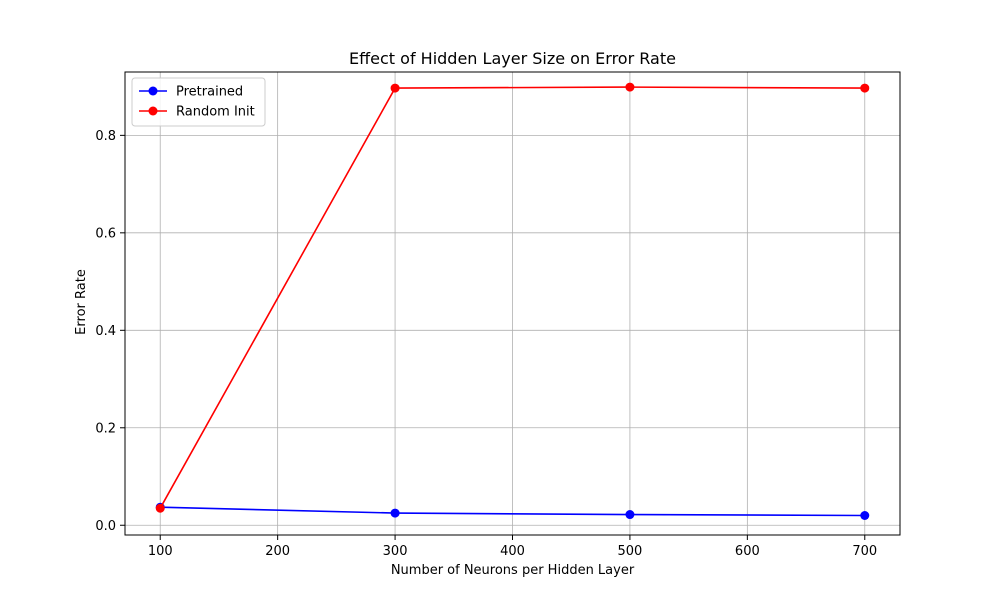  What do you see at coordinates (864, 551) in the screenshot?
I see `x-tick-label: 700` at bounding box center [864, 551].